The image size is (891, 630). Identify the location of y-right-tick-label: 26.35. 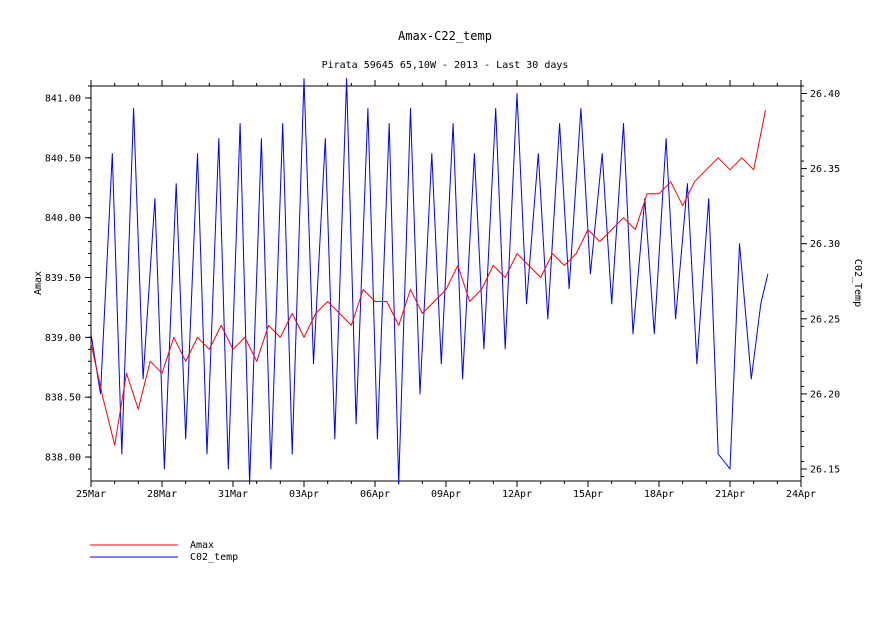
(825, 169).